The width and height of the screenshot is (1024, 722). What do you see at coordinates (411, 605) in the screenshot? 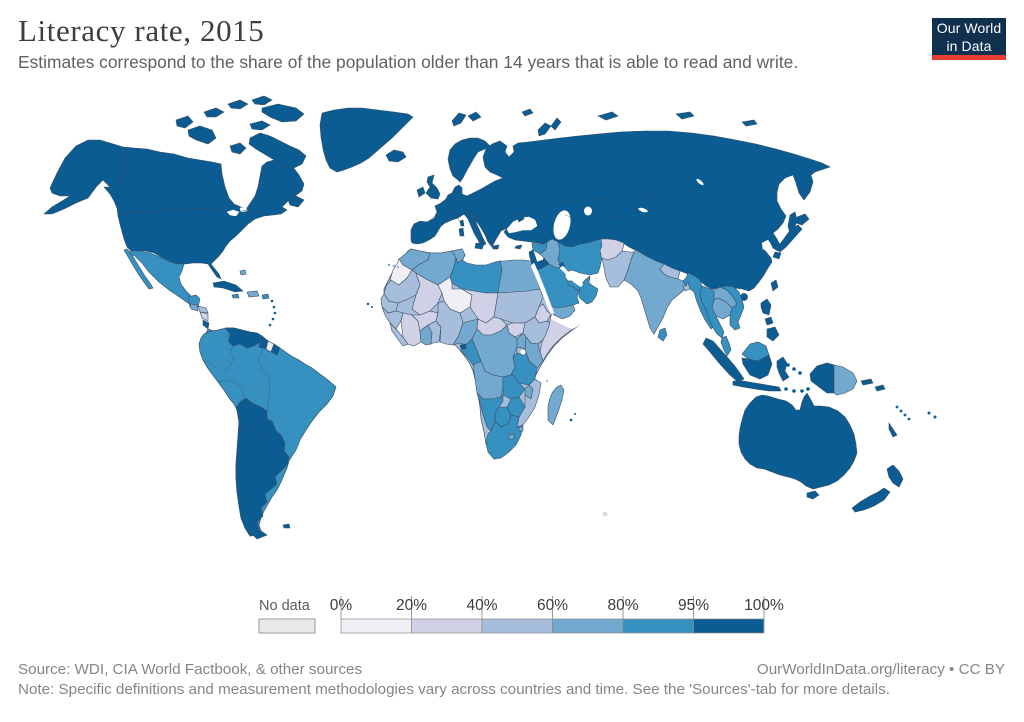
I see `svg-text: 20%` at bounding box center [411, 605].